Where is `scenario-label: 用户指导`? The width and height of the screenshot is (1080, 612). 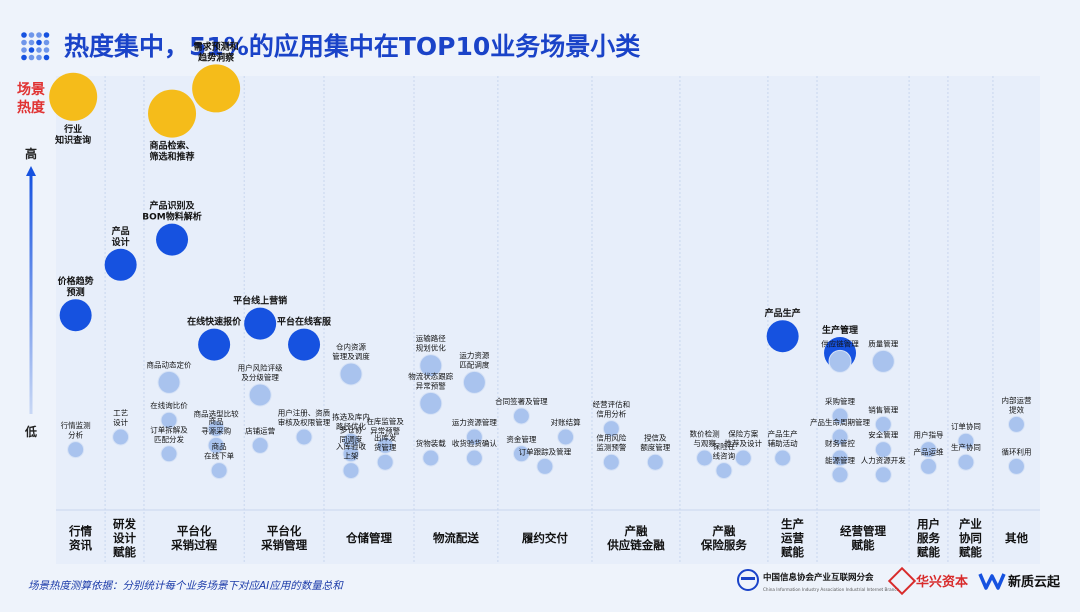 scenario-label: 用户指导 is located at coordinates (929, 435).